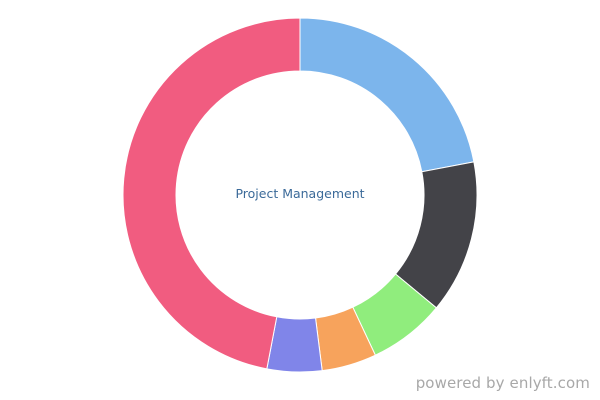 Image resolution: width=600 pixels, height=400 pixels. Describe the element at coordinates (502, 383) in the screenshot. I see `powered-by-credit: powered by enlyft.com` at that location.